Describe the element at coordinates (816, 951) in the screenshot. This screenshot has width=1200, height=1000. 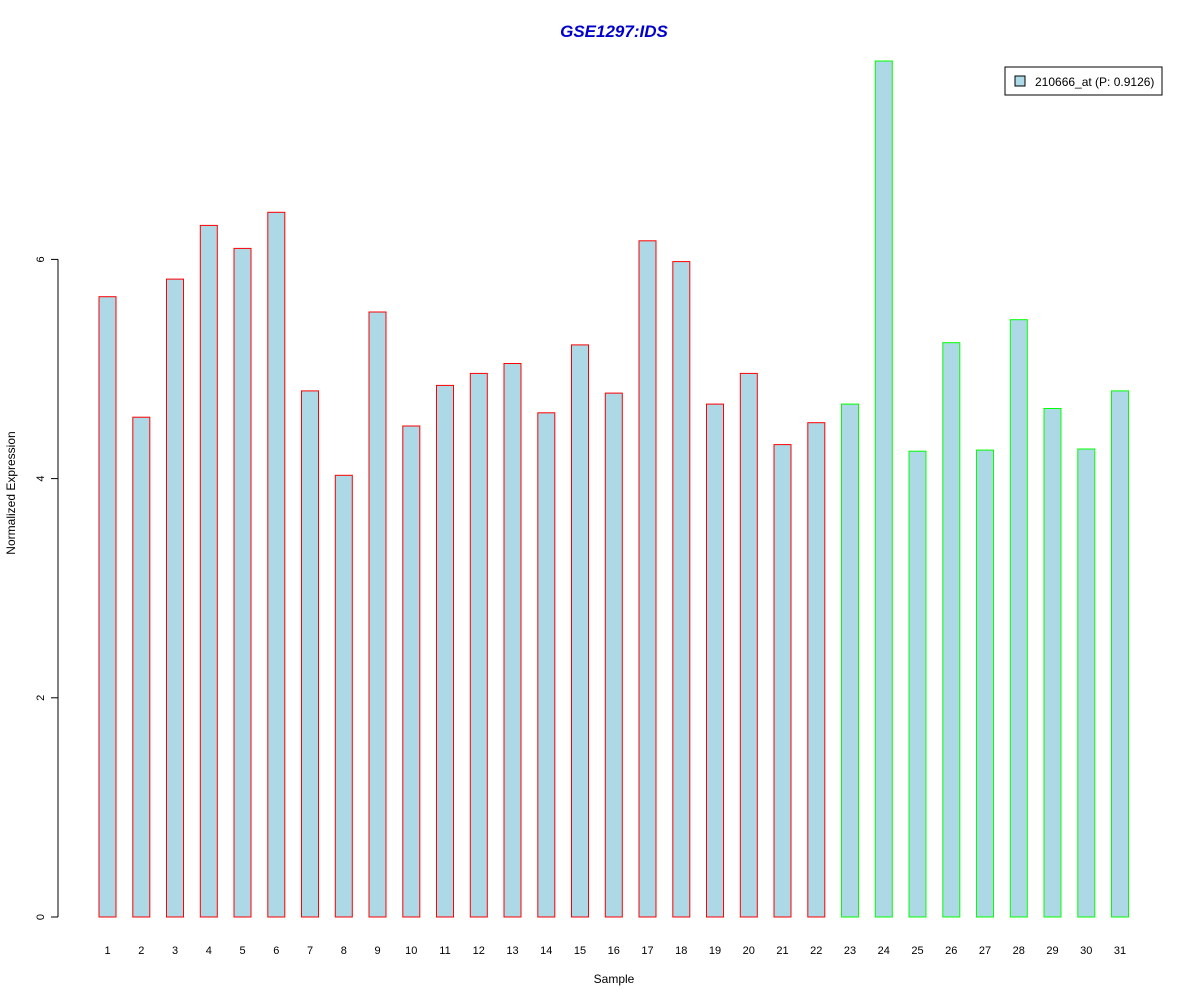
I see `x-tick-label: 22` at that location.